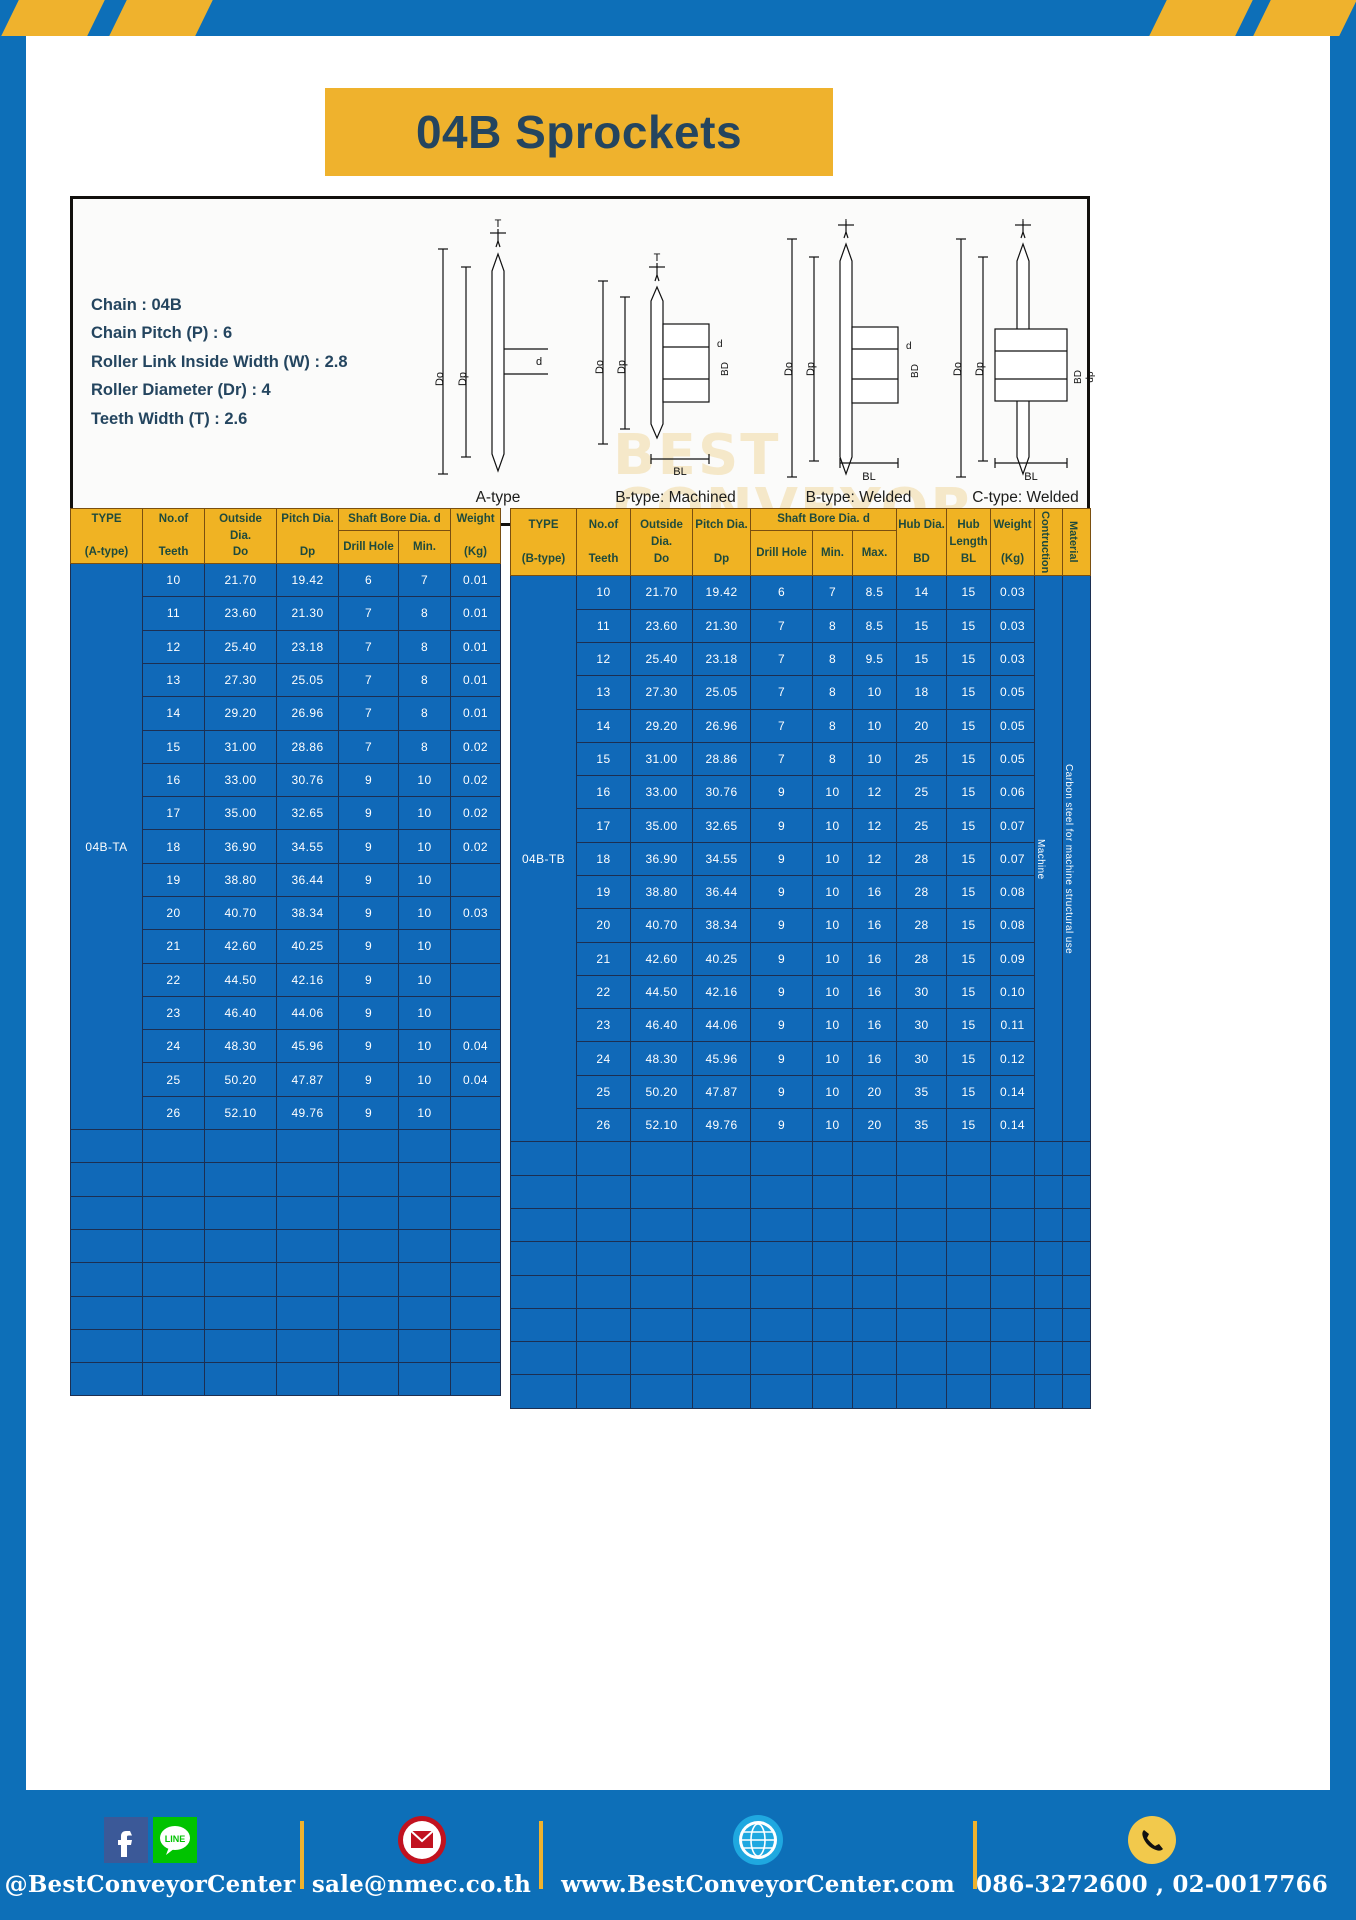 The image size is (1356, 1920). Describe the element at coordinates (307, 1046) in the screenshot. I see `cell-dp: 45.96` at that location.